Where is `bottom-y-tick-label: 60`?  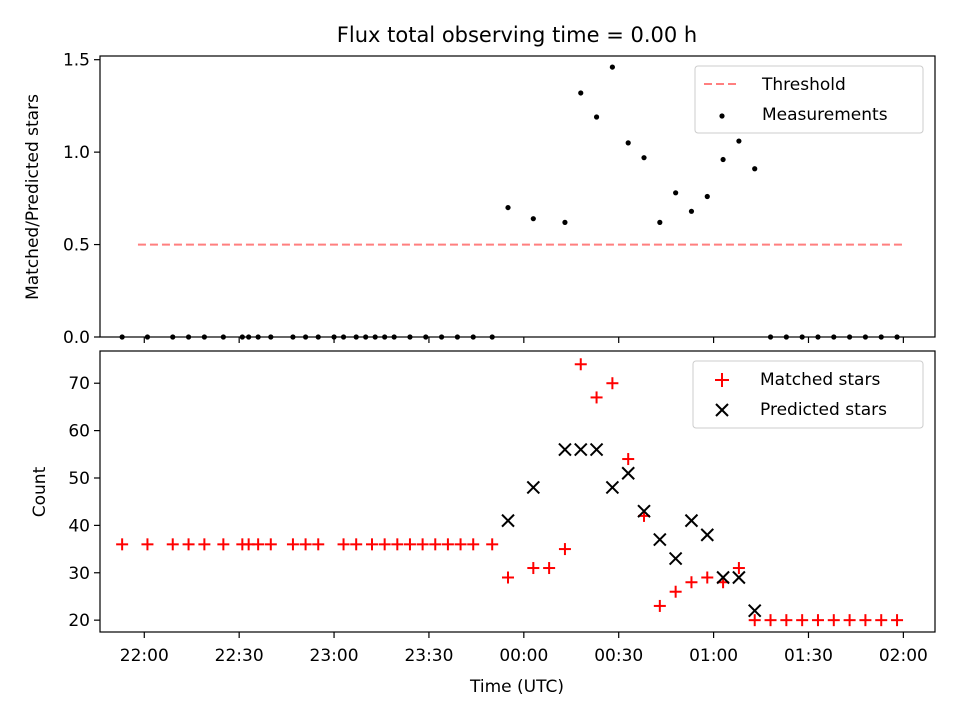
bottom-y-tick-label: 60 is located at coordinates (79, 432).